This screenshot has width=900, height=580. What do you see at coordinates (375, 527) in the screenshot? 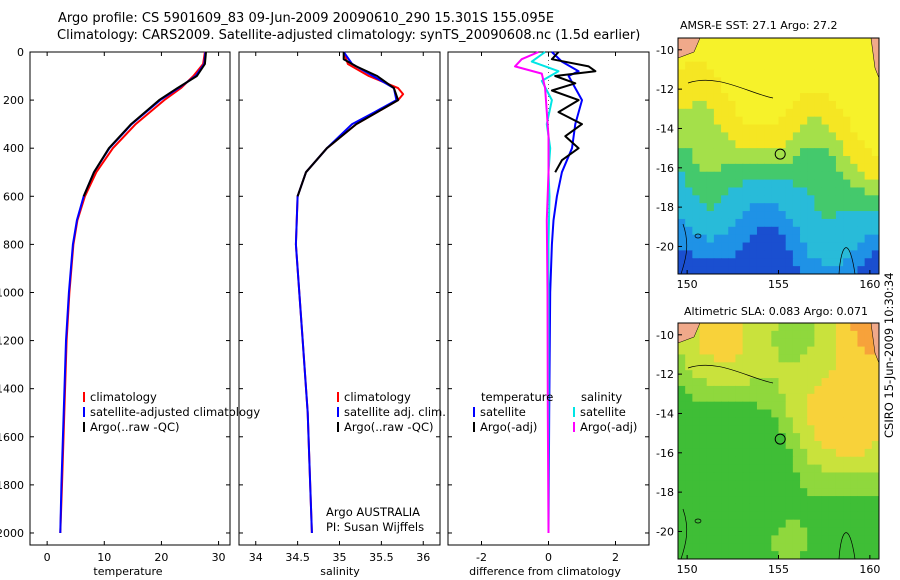
I see `pi-label: PI: Susan Wijffels` at bounding box center [375, 527].